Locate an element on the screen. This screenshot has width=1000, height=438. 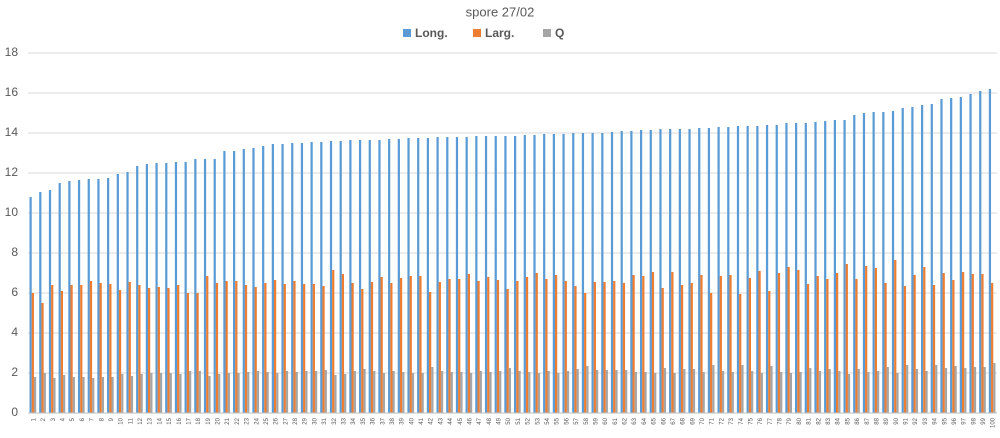
x-tick-label: 90 is located at coordinates (897, 420).